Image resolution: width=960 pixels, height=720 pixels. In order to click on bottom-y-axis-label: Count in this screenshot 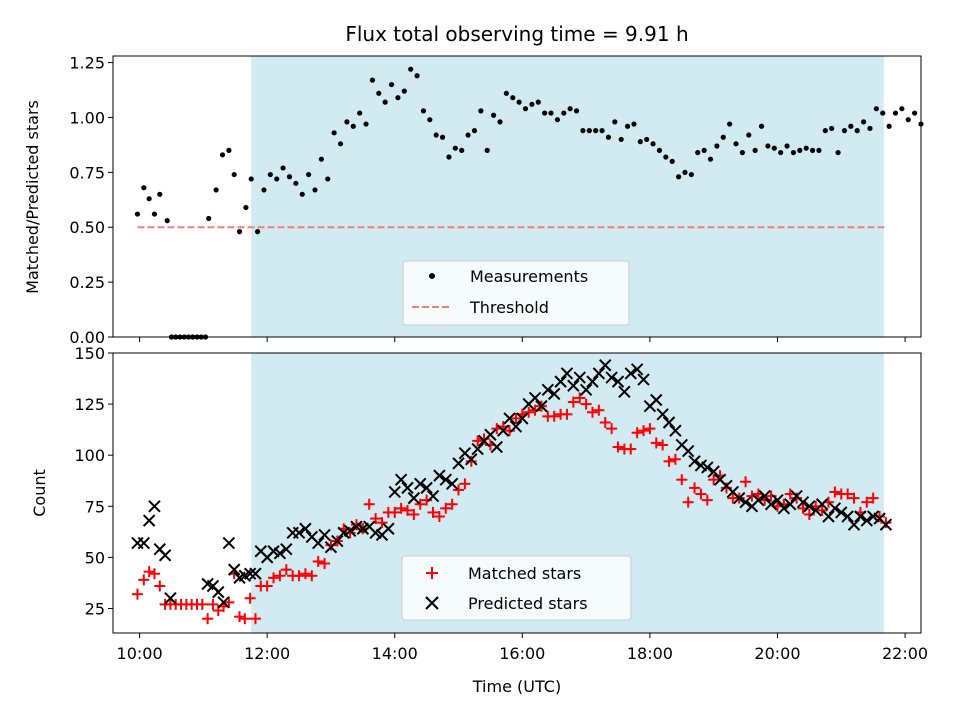, I will do `click(39, 493)`.